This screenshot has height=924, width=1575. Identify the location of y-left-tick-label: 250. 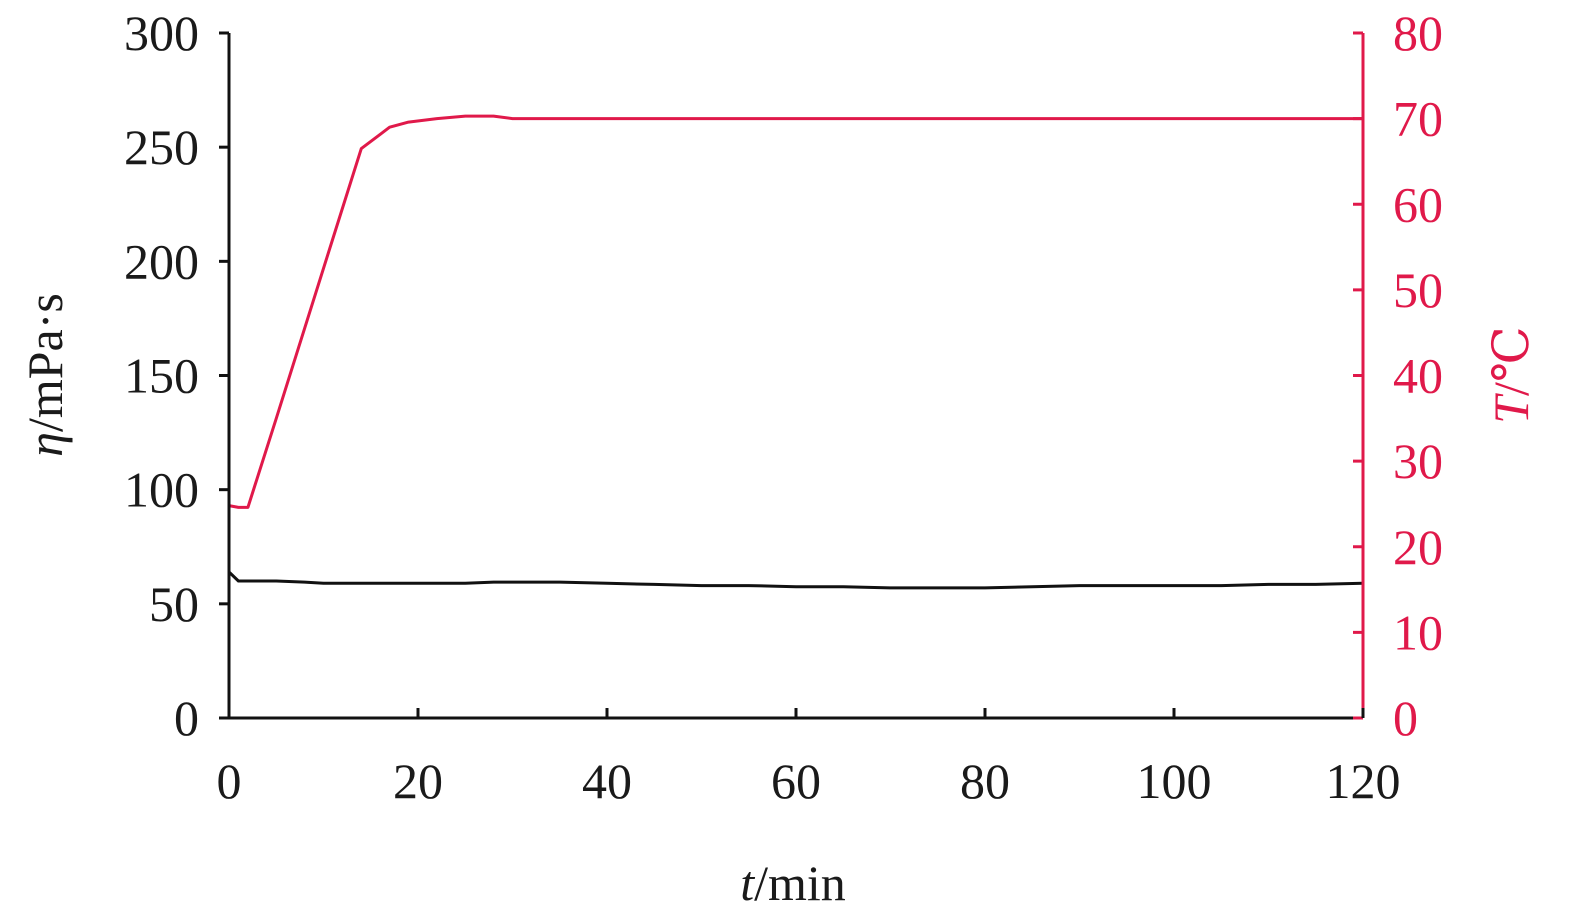
(161, 147).